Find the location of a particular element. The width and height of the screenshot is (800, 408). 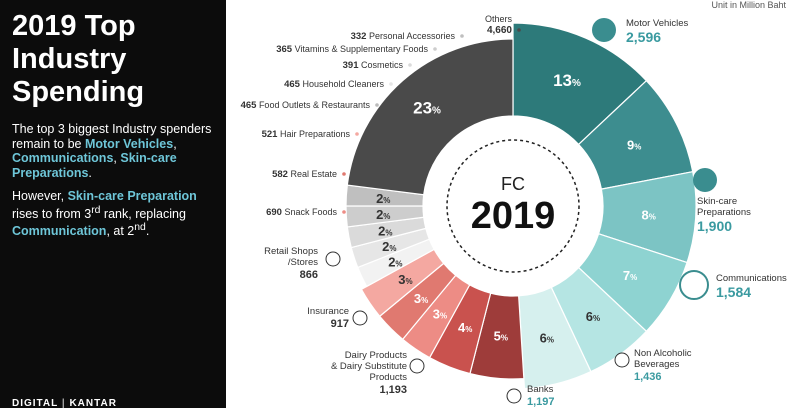

value-dairy-products-dairy-substitute-products: 1,193 is located at coordinates (393, 390).